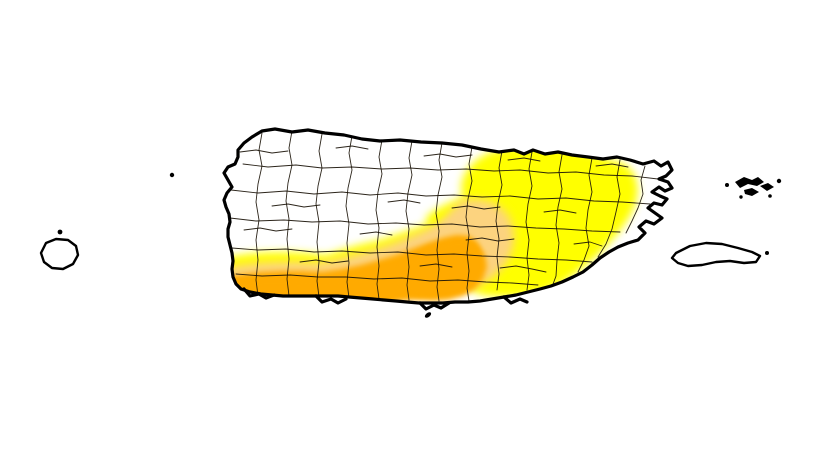  I want to click on desecheo-island, so click(60, 232).